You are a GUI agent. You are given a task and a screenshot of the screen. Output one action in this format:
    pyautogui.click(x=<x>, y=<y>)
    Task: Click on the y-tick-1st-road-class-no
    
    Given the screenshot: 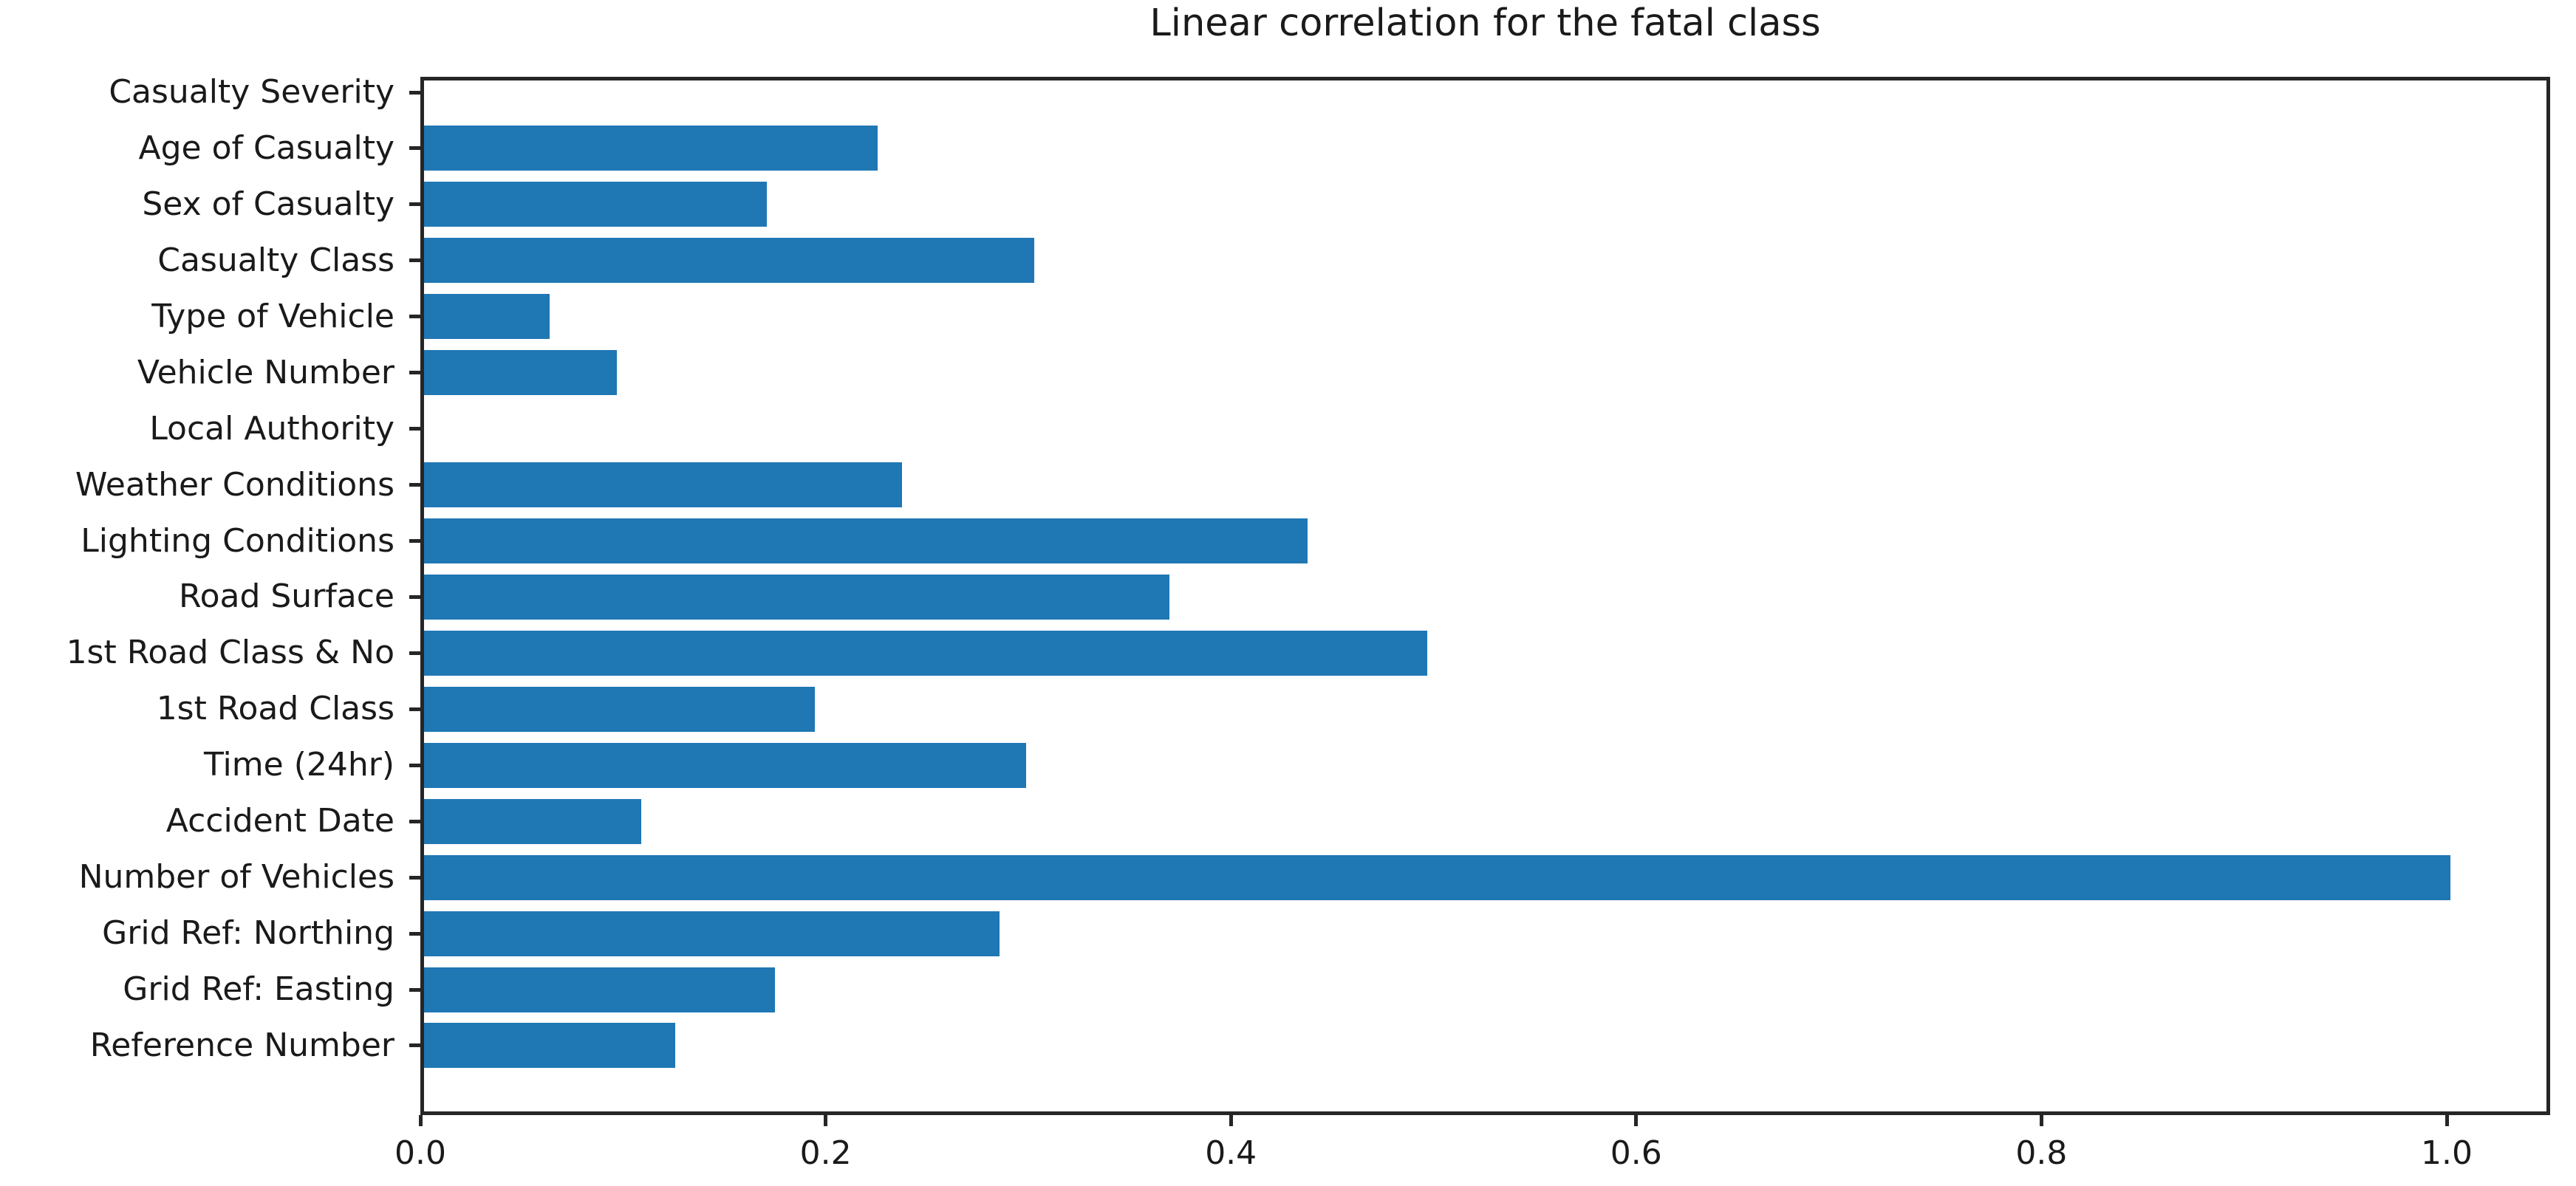 What is the action you would take?
    pyautogui.click(x=415, y=653)
    